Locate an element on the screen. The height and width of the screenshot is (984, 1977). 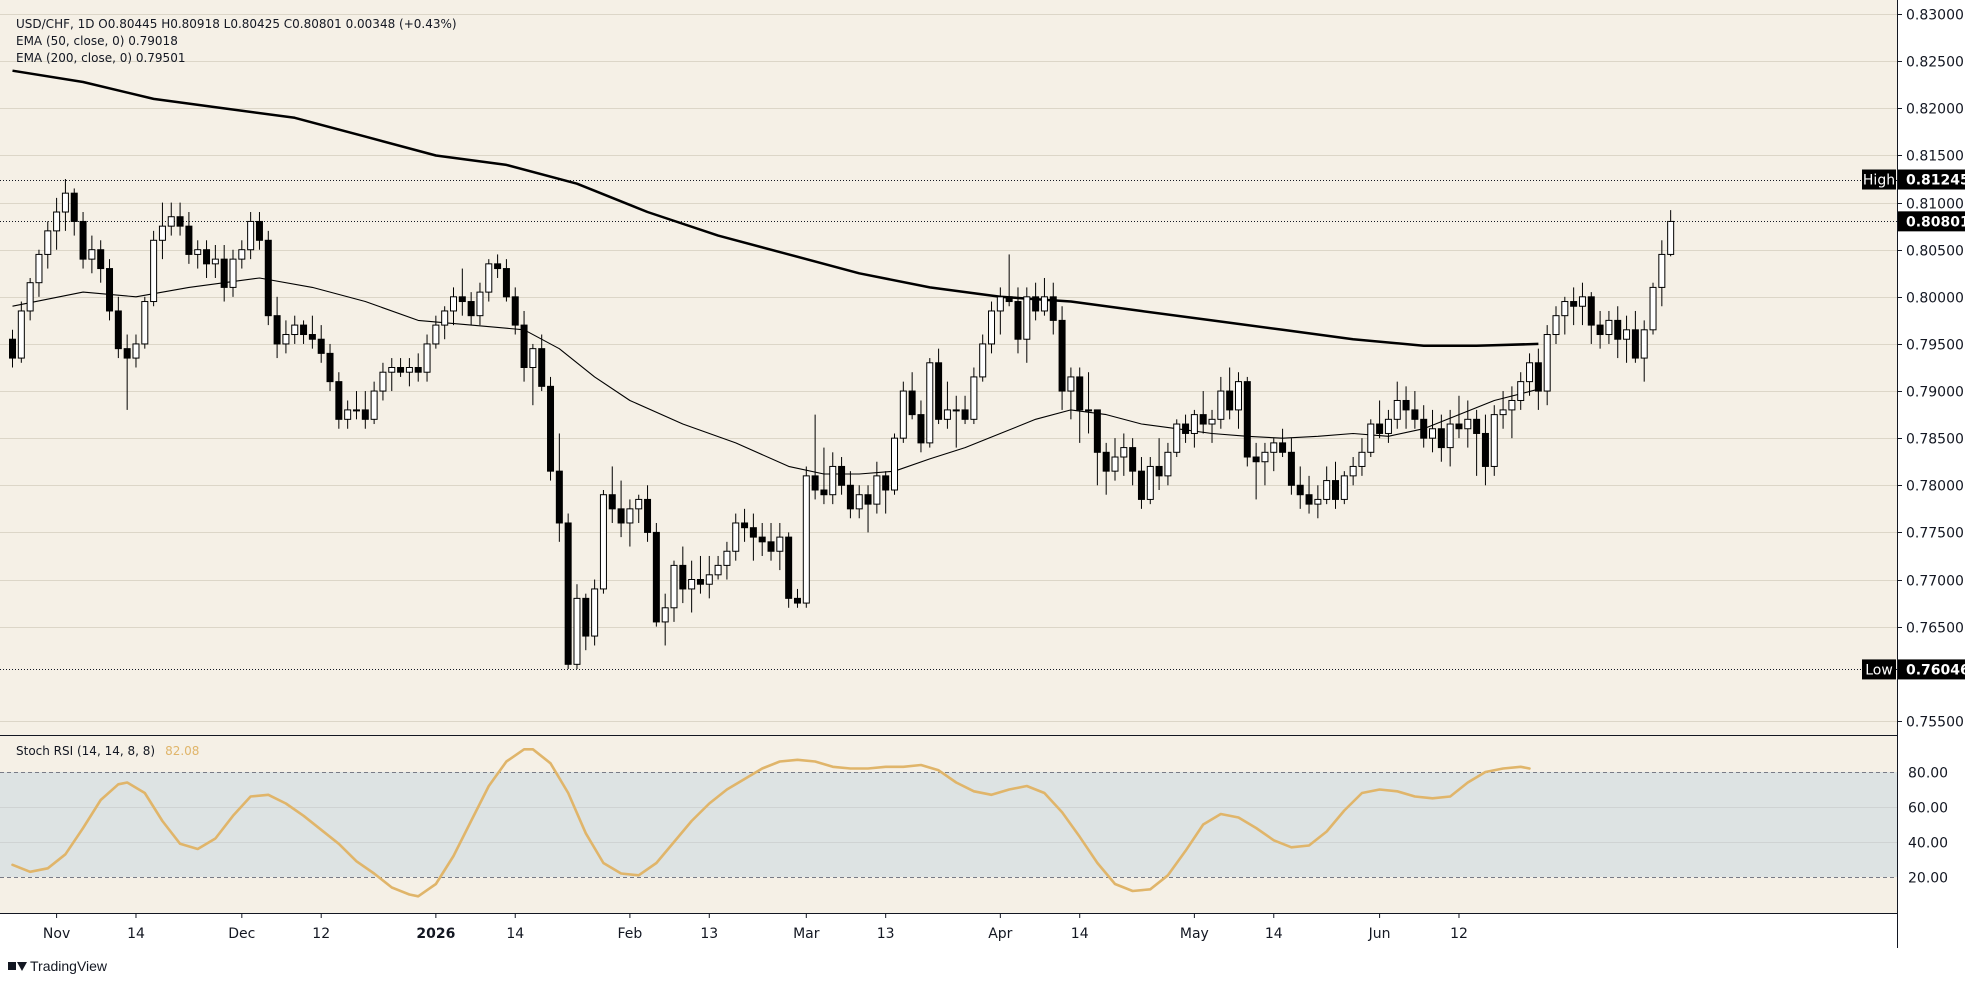
tradingview-icon is located at coordinates (17, 966).